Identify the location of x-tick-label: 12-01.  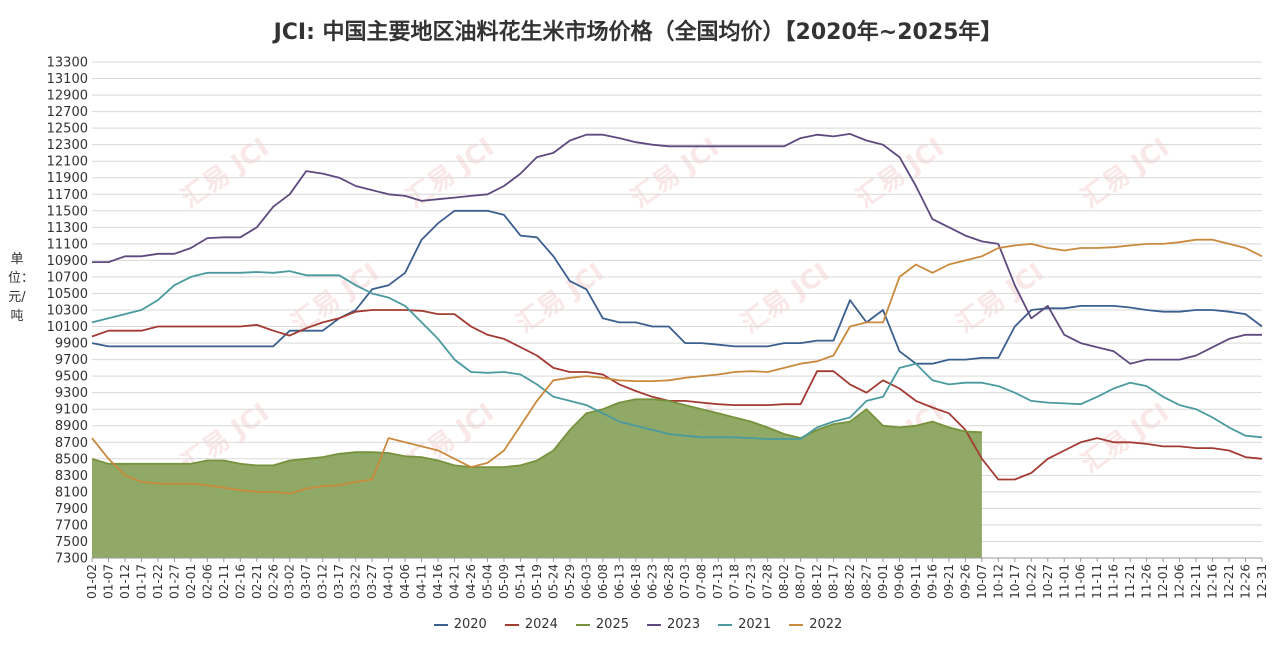
(1163, 581).